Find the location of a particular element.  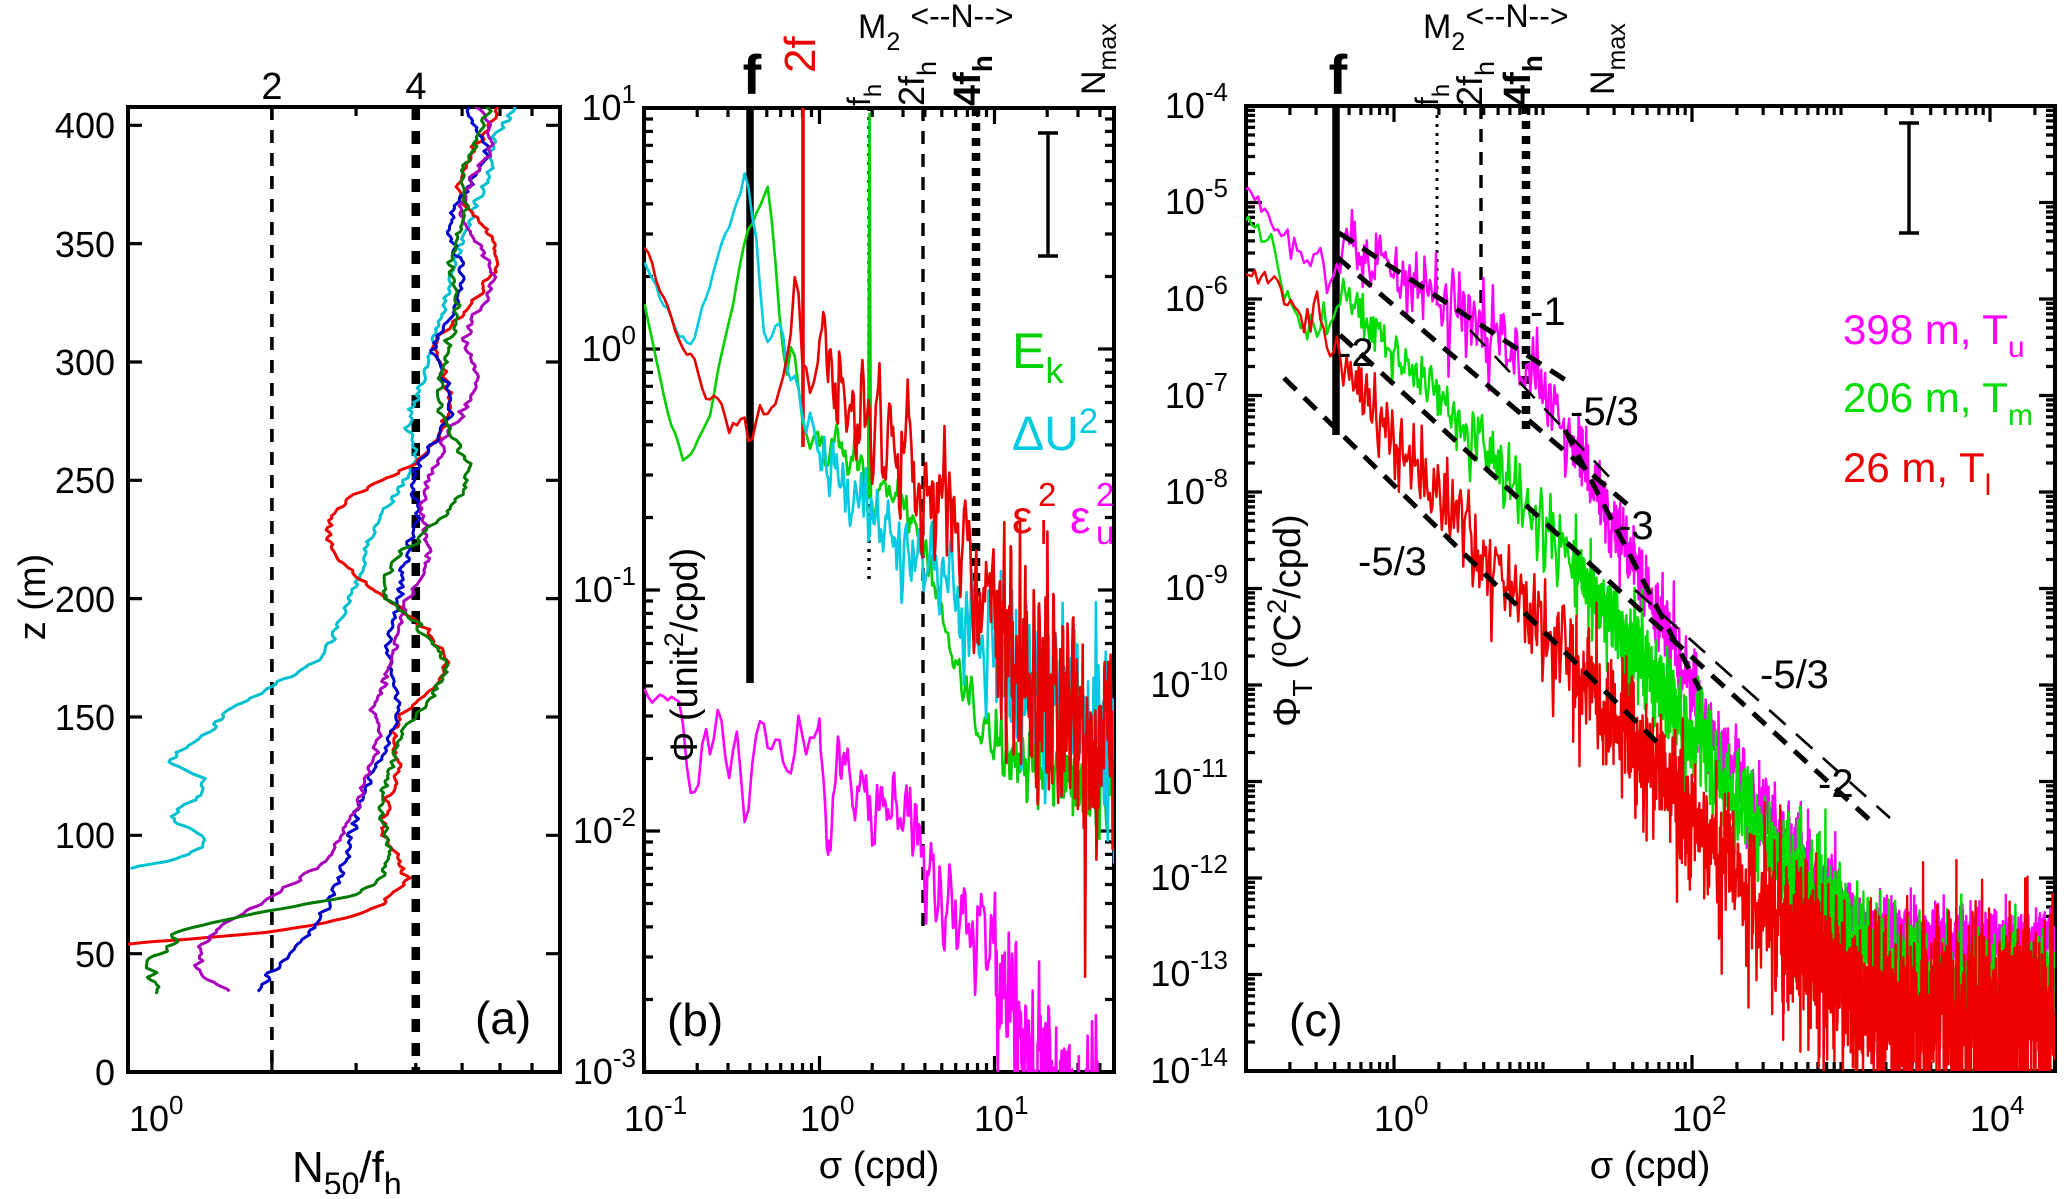

svg-text: z (m) is located at coordinates (33, 597).